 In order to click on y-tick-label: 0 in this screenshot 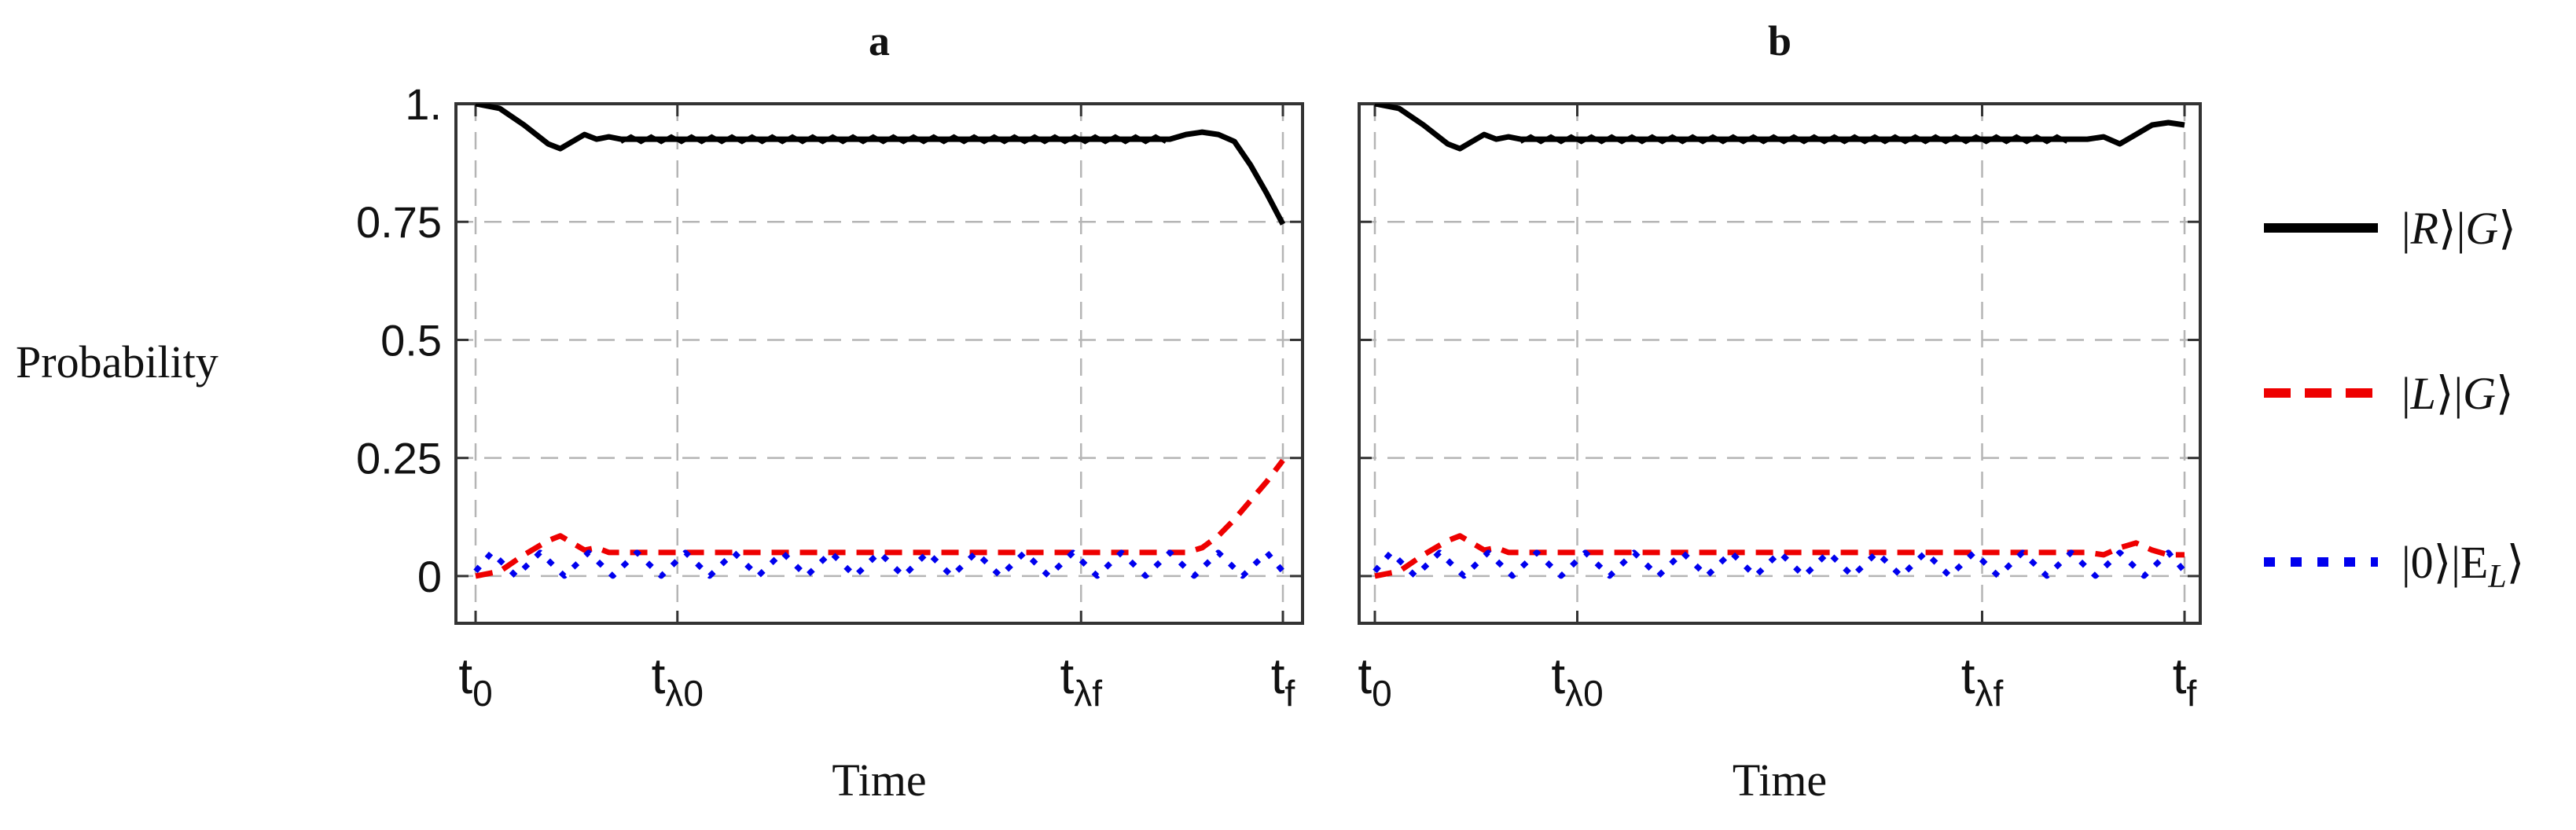, I will do `click(429, 576)`.